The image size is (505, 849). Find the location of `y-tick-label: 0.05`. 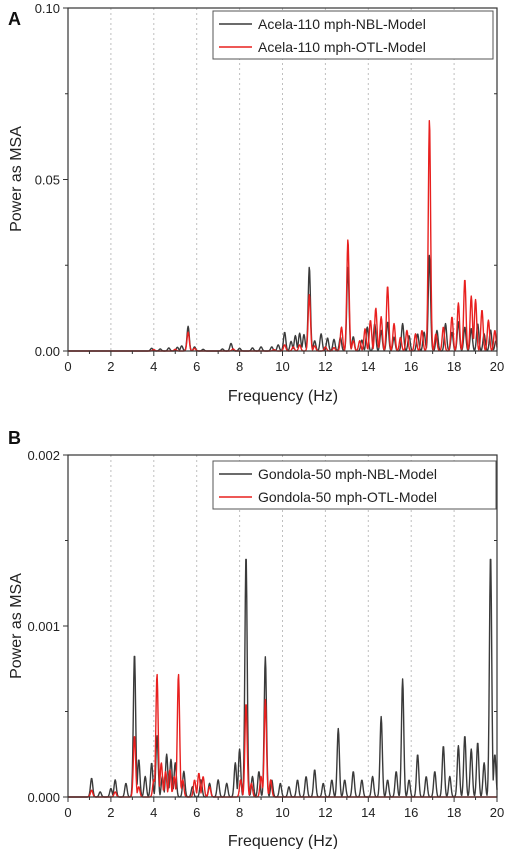

y-tick-label: 0.05 is located at coordinates (47, 180).